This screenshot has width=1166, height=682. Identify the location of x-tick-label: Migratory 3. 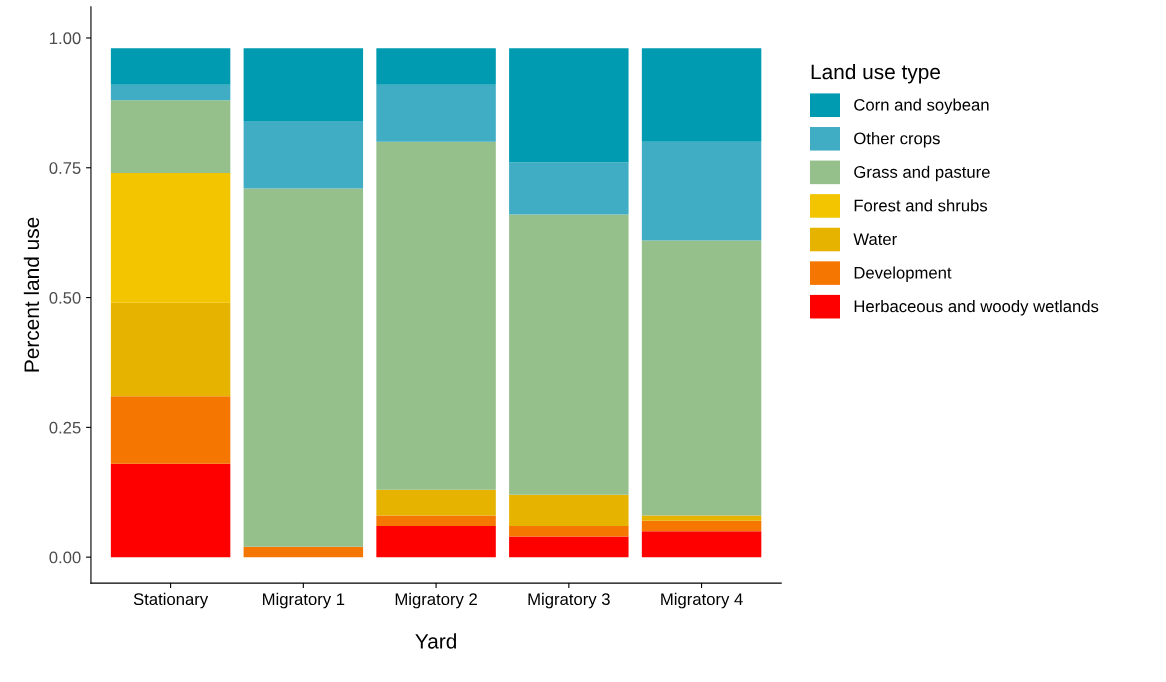
(569, 600).